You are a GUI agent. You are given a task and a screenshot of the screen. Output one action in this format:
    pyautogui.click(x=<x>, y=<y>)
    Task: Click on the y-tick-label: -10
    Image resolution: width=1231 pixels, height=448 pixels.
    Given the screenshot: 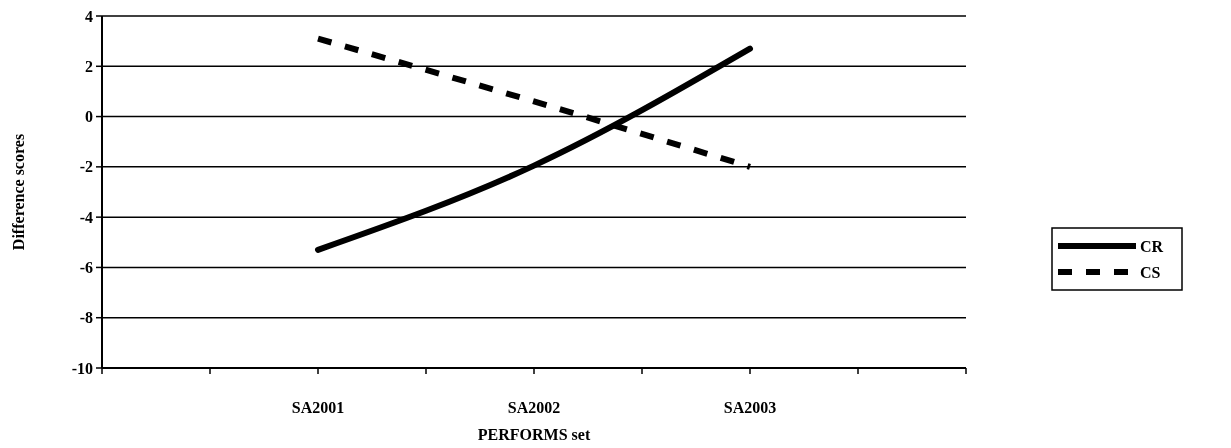 What is the action you would take?
    pyautogui.click(x=82, y=368)
    